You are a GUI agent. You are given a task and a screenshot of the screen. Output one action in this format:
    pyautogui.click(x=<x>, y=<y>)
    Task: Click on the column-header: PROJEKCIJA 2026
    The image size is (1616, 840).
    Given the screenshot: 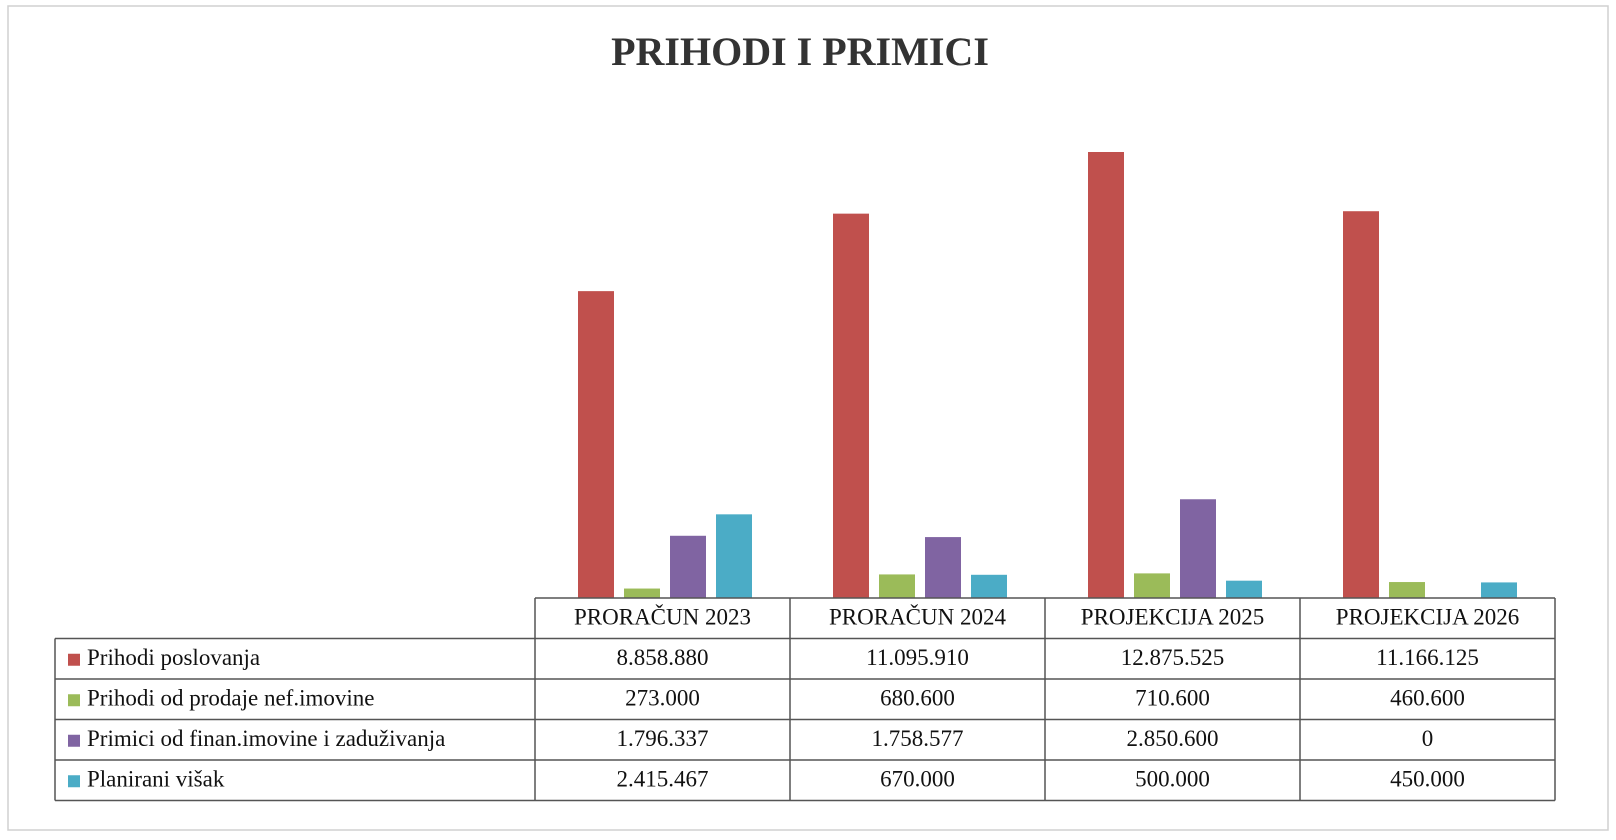 What is the action you would take?
    pyautogui.click(x=1427, y=617)
    